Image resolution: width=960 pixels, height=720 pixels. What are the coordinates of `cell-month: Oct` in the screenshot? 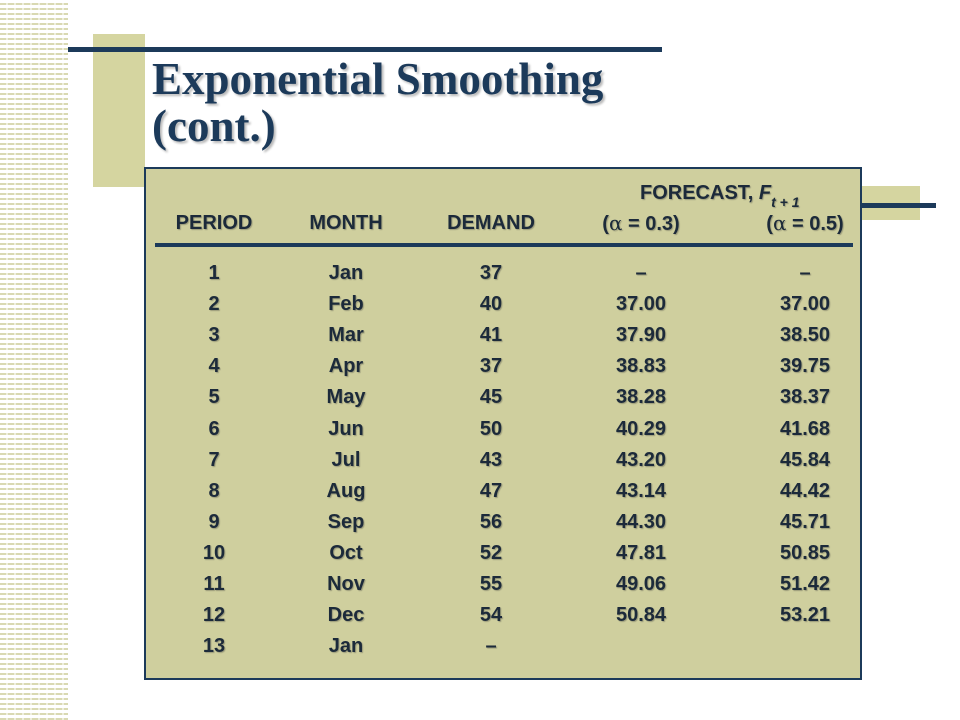 It's located at (346, 552).